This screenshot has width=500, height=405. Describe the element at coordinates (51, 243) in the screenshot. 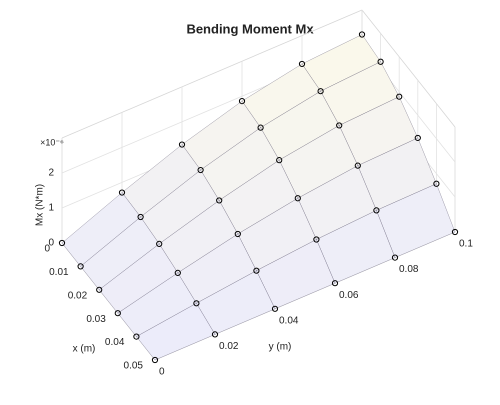

I see `z-tick-label: 0` at that location.